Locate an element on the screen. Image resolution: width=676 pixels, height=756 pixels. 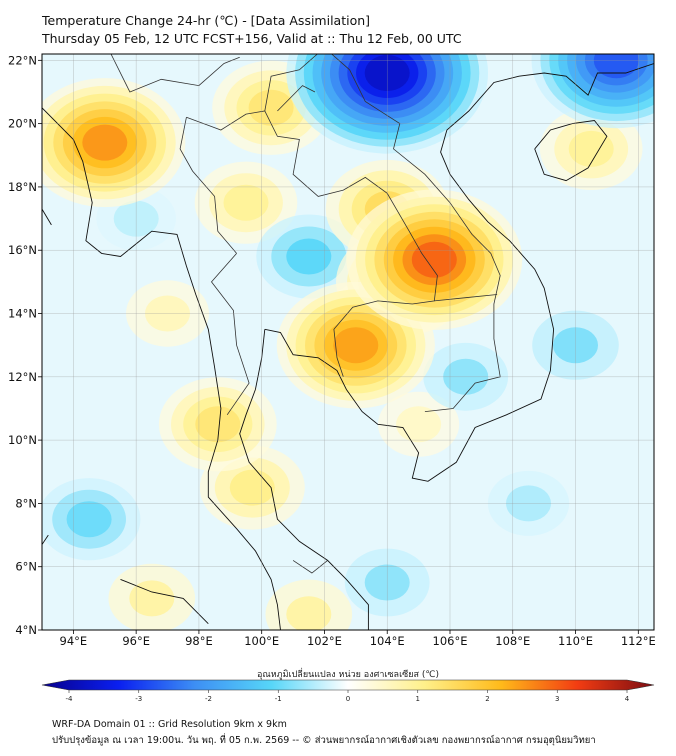
lon-tick-label: 94°E is located at coordinates (74, 641).